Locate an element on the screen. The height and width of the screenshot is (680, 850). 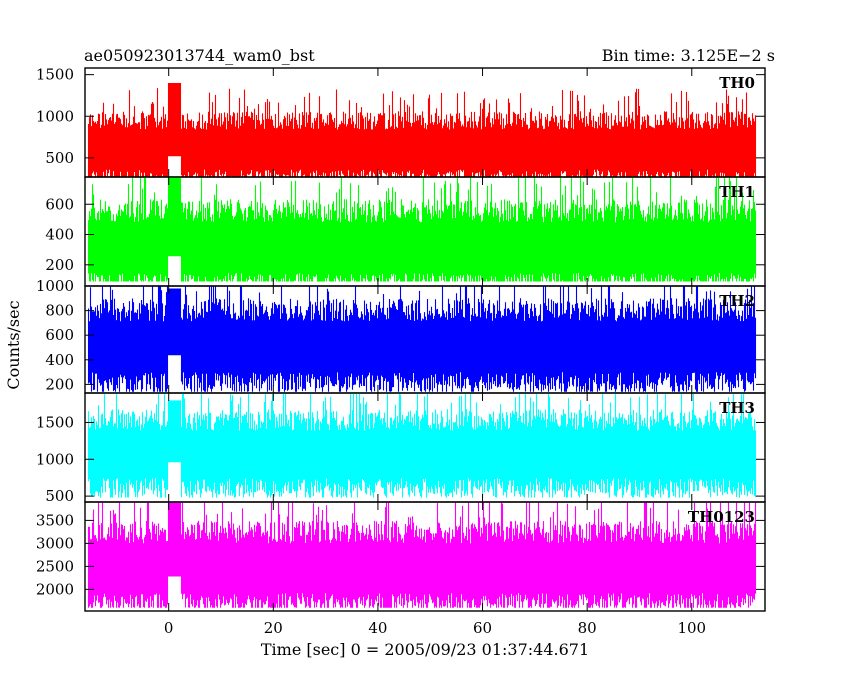
panel-th3: 500 1000 1500 TH3 is located at coordinates (401, 448).